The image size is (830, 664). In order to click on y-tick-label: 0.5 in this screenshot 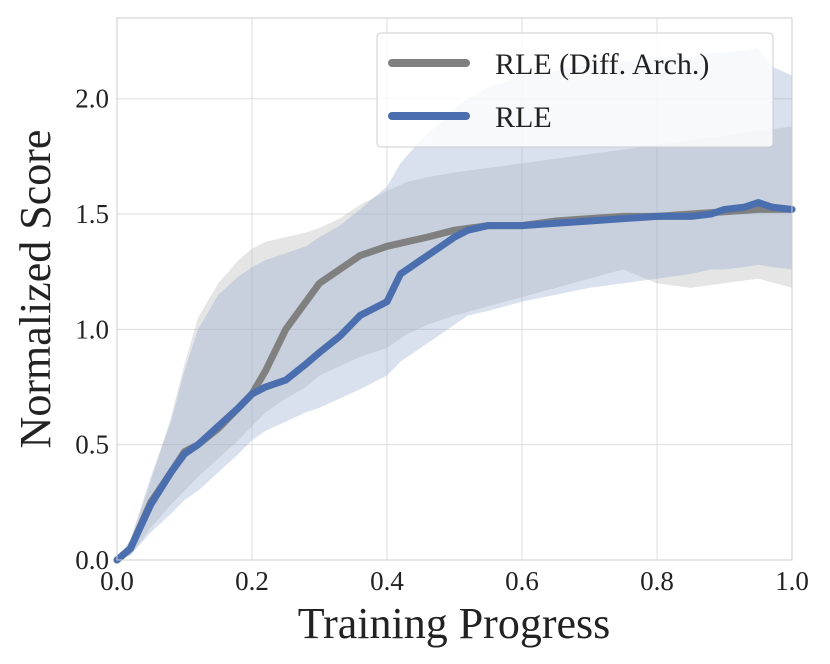, I will do `click(92, 445)`.